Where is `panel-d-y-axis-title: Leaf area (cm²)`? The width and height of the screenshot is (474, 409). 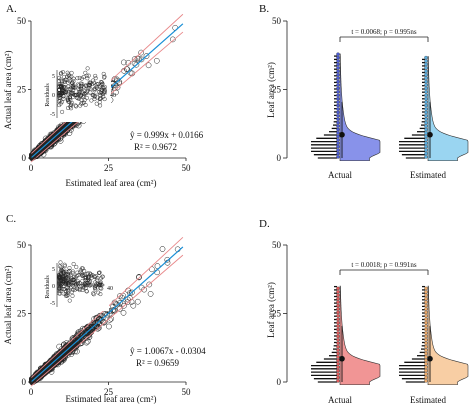 panel-d-y-axis-title: Leaf area (cm²) is located at coordinates (271, 310).